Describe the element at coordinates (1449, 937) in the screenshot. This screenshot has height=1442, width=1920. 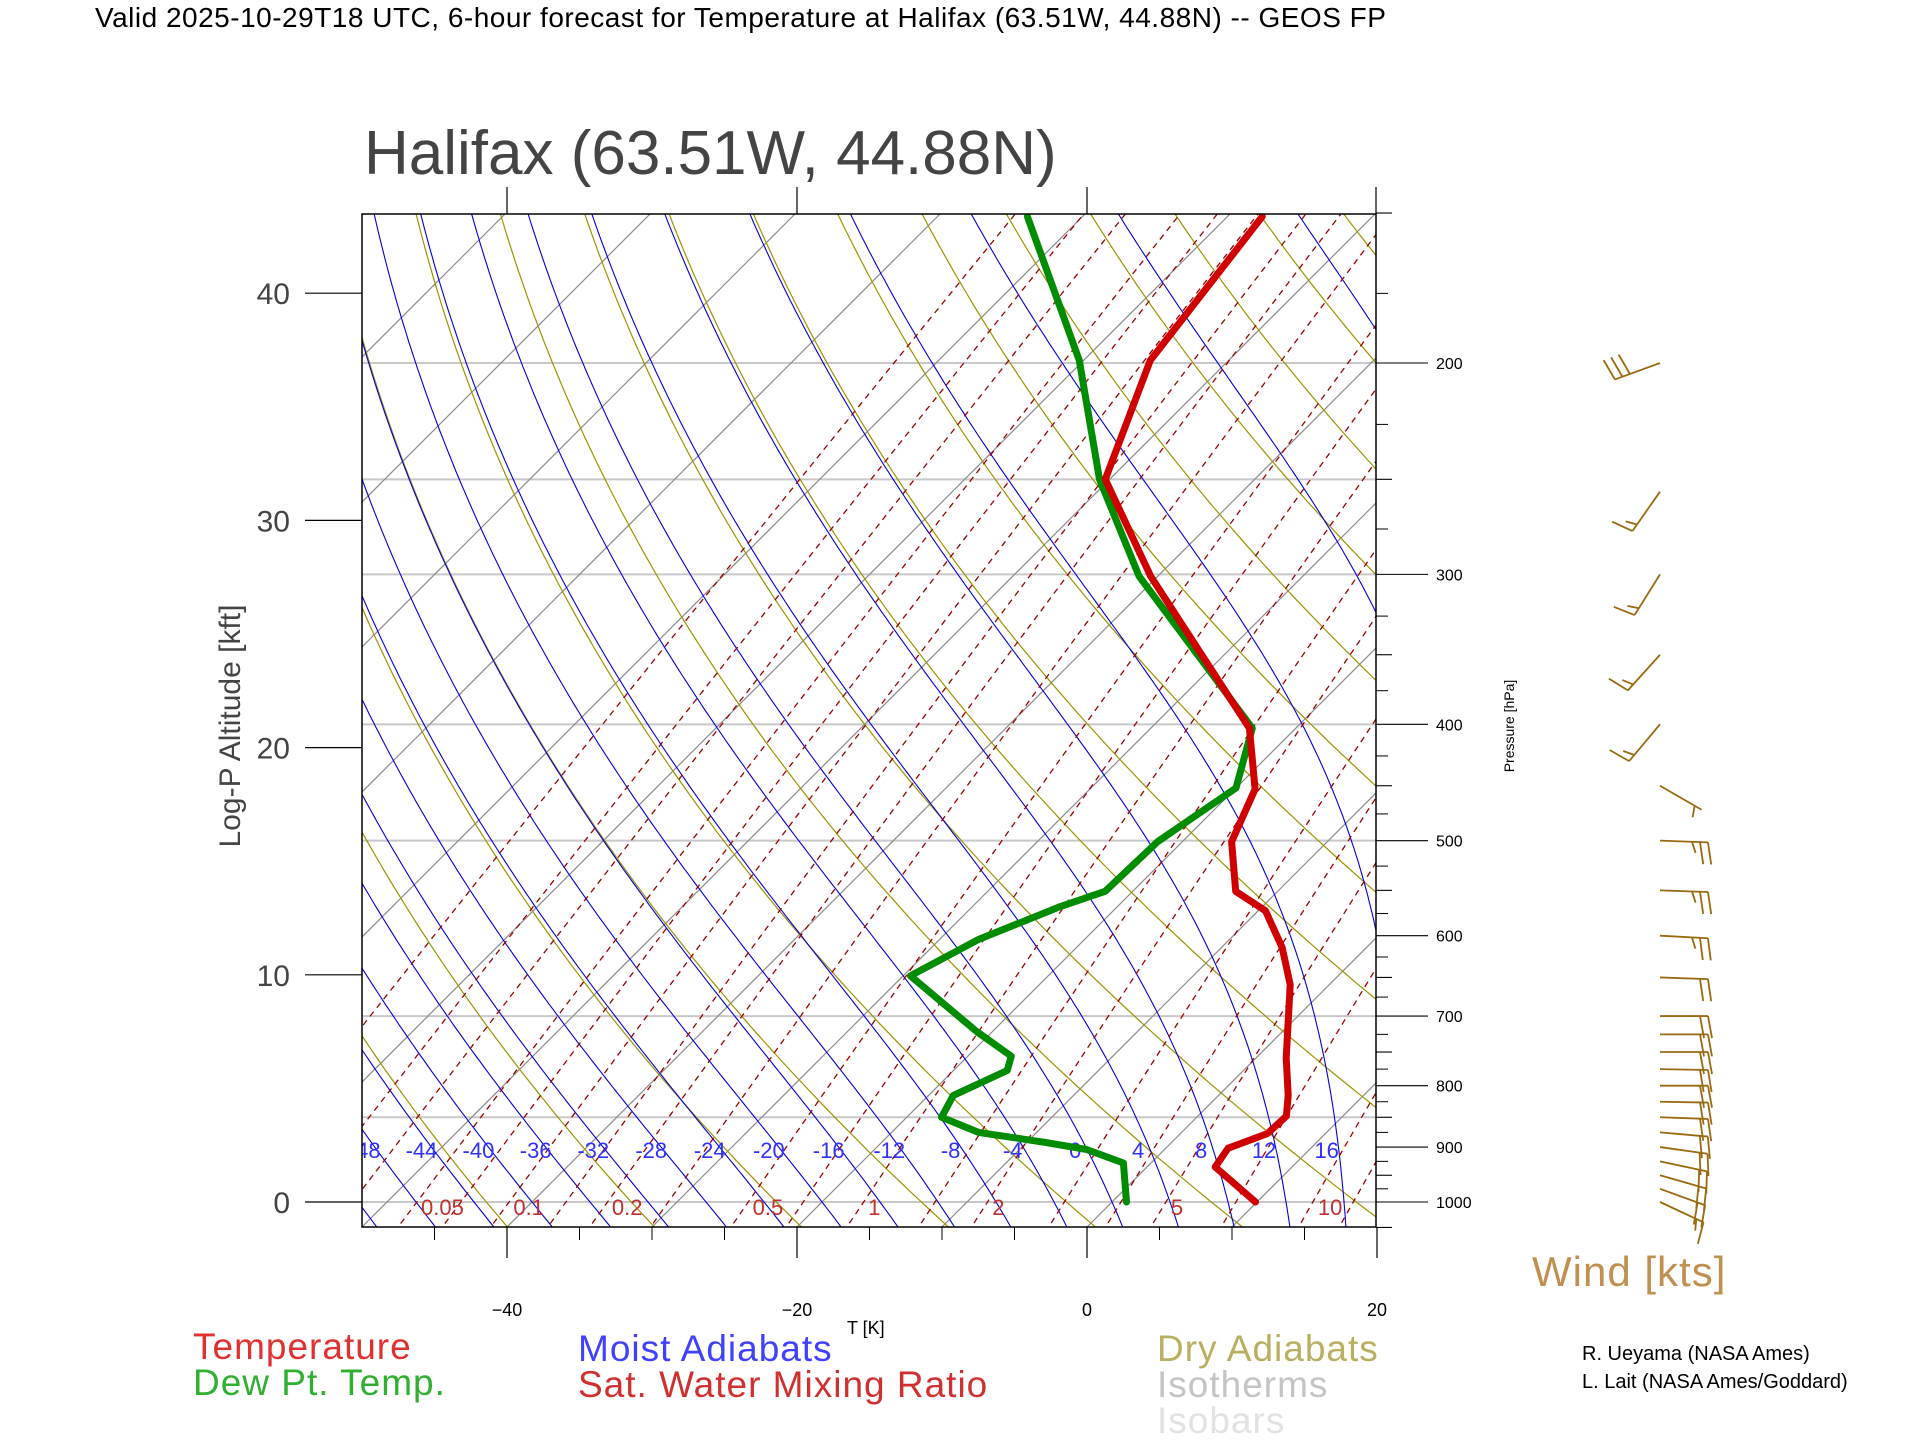
I see `pressure-tick-label: 600` at that location.